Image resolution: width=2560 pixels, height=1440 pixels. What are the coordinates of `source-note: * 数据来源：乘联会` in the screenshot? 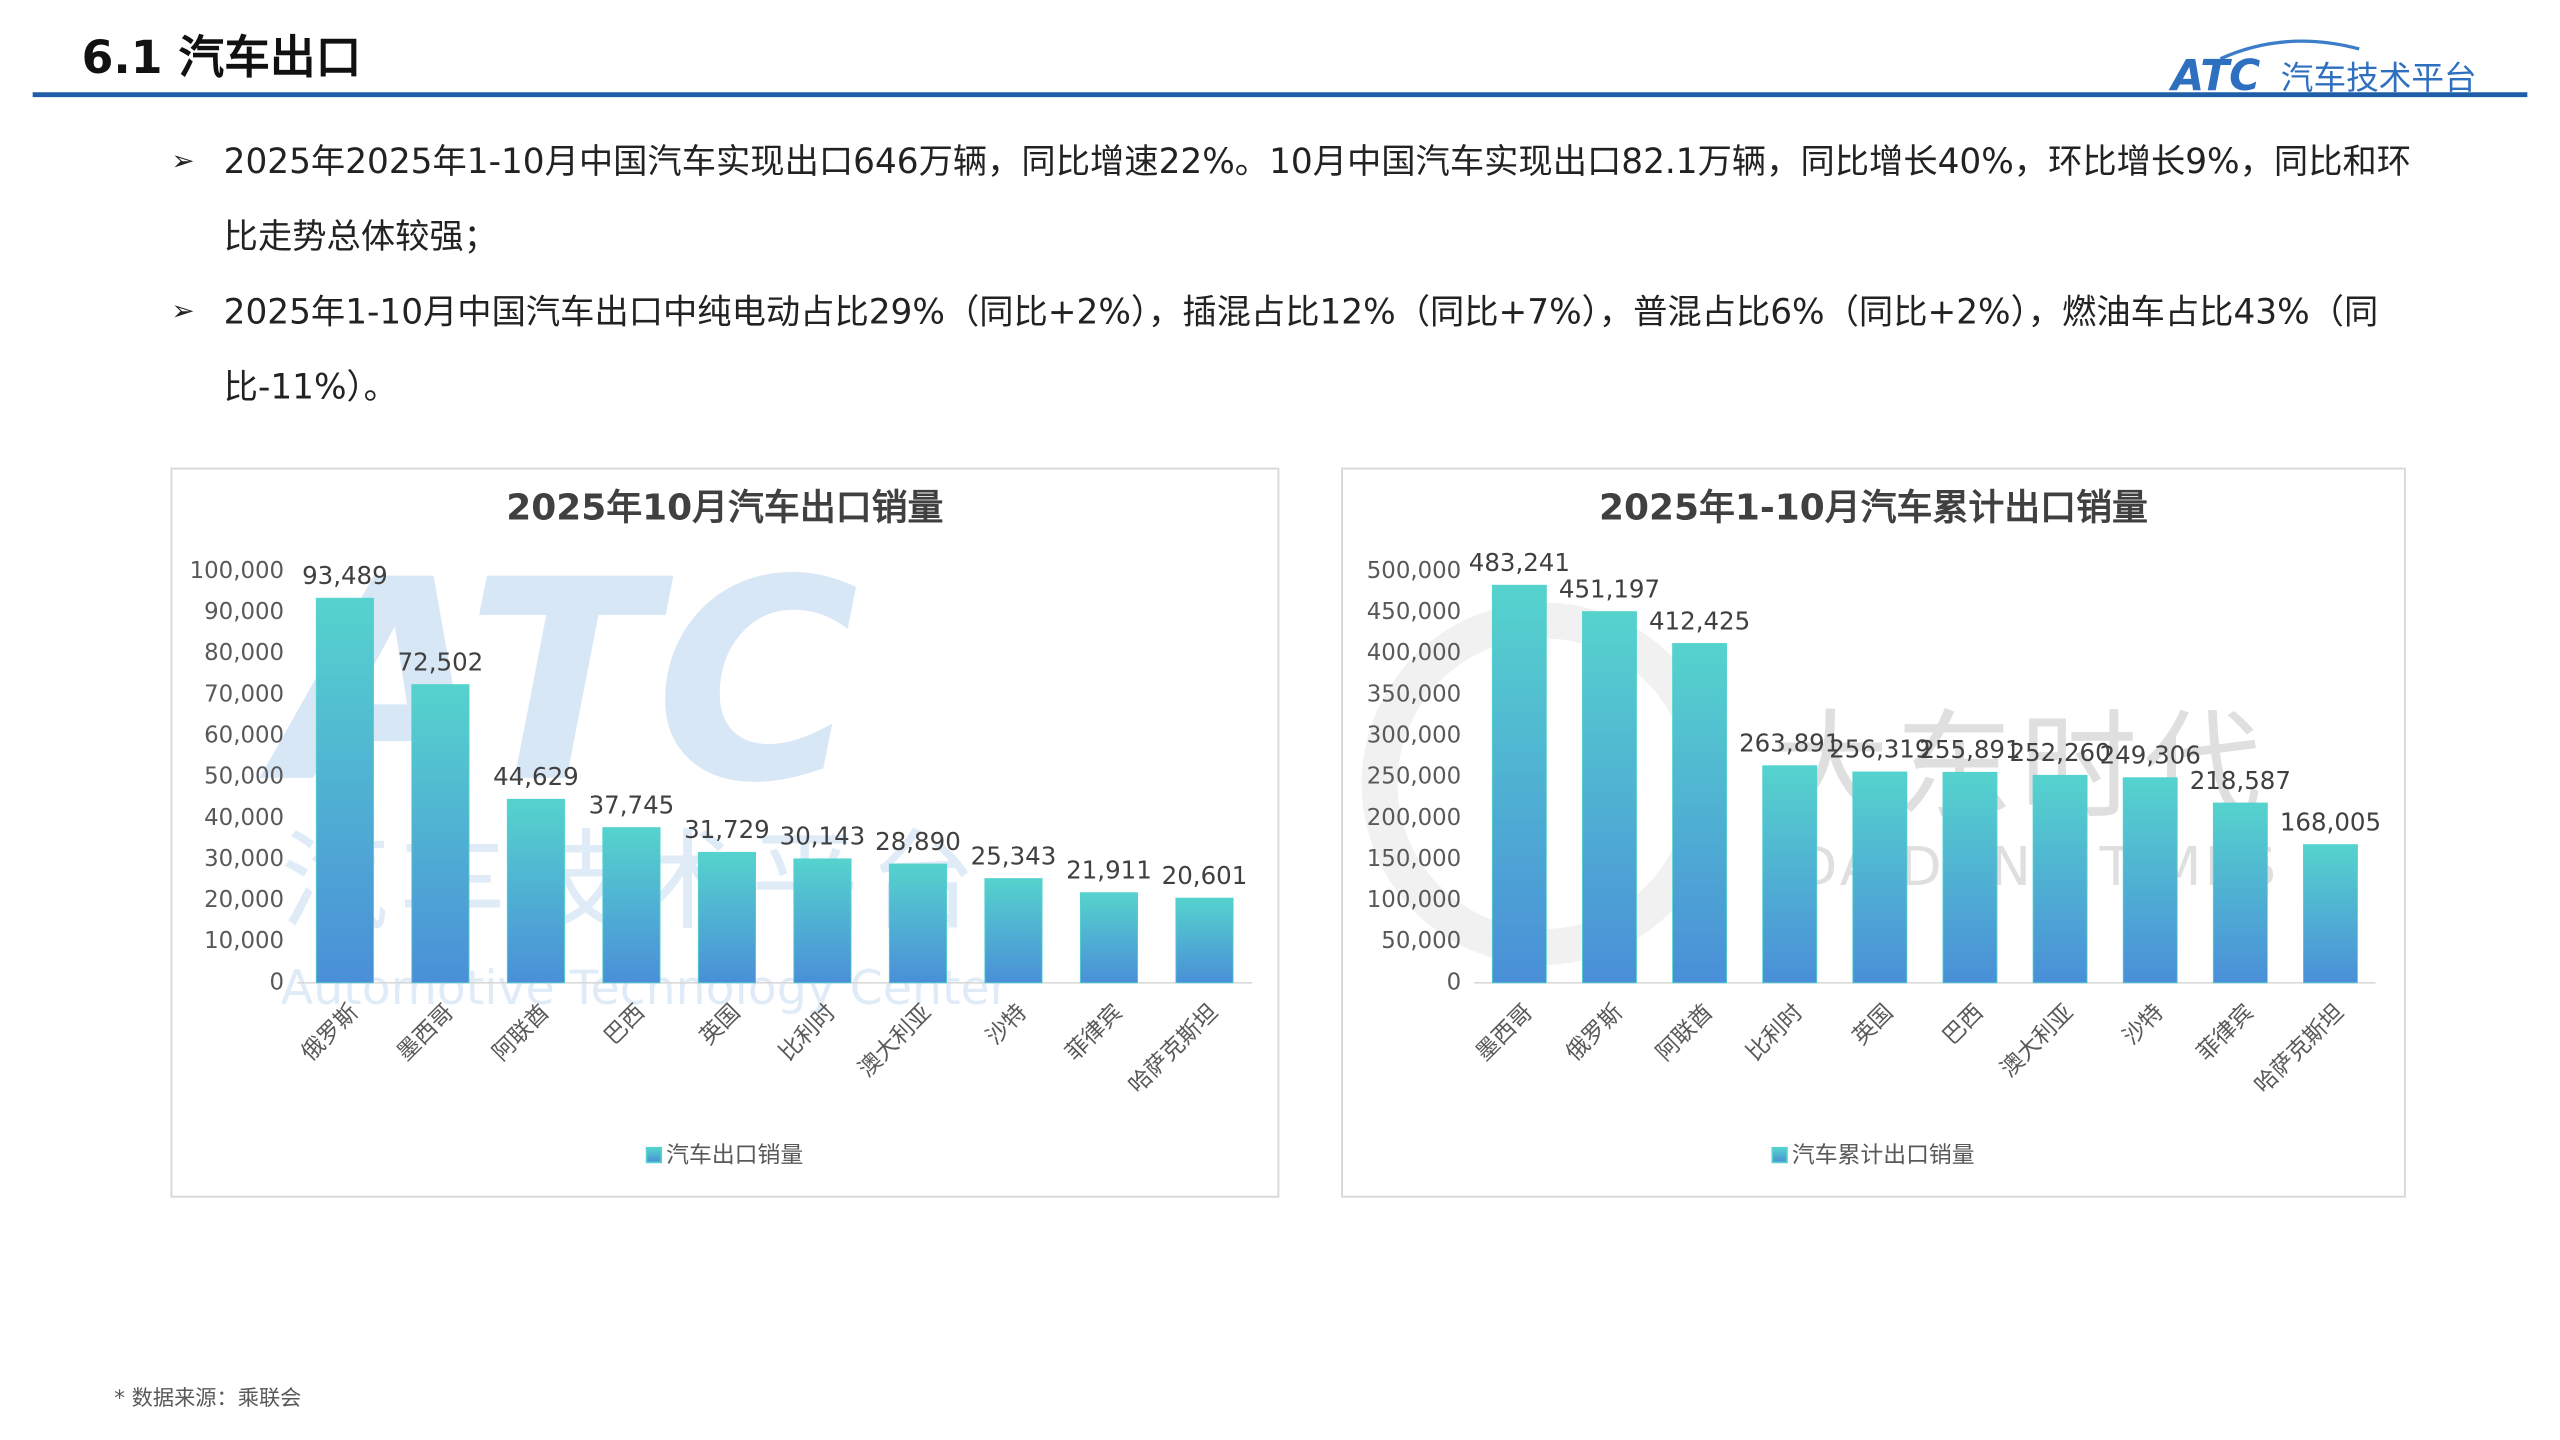 It's located at (207, 1398).